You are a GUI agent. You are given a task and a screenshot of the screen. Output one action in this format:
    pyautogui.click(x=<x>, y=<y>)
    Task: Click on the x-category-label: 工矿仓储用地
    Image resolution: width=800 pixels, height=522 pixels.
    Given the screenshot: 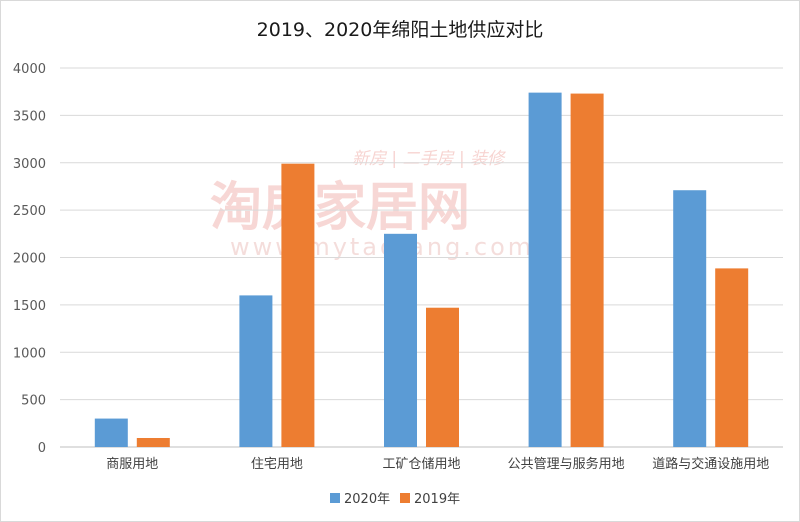 What is the action you would take?
    pyautogui.click(x=421, y=464)
    